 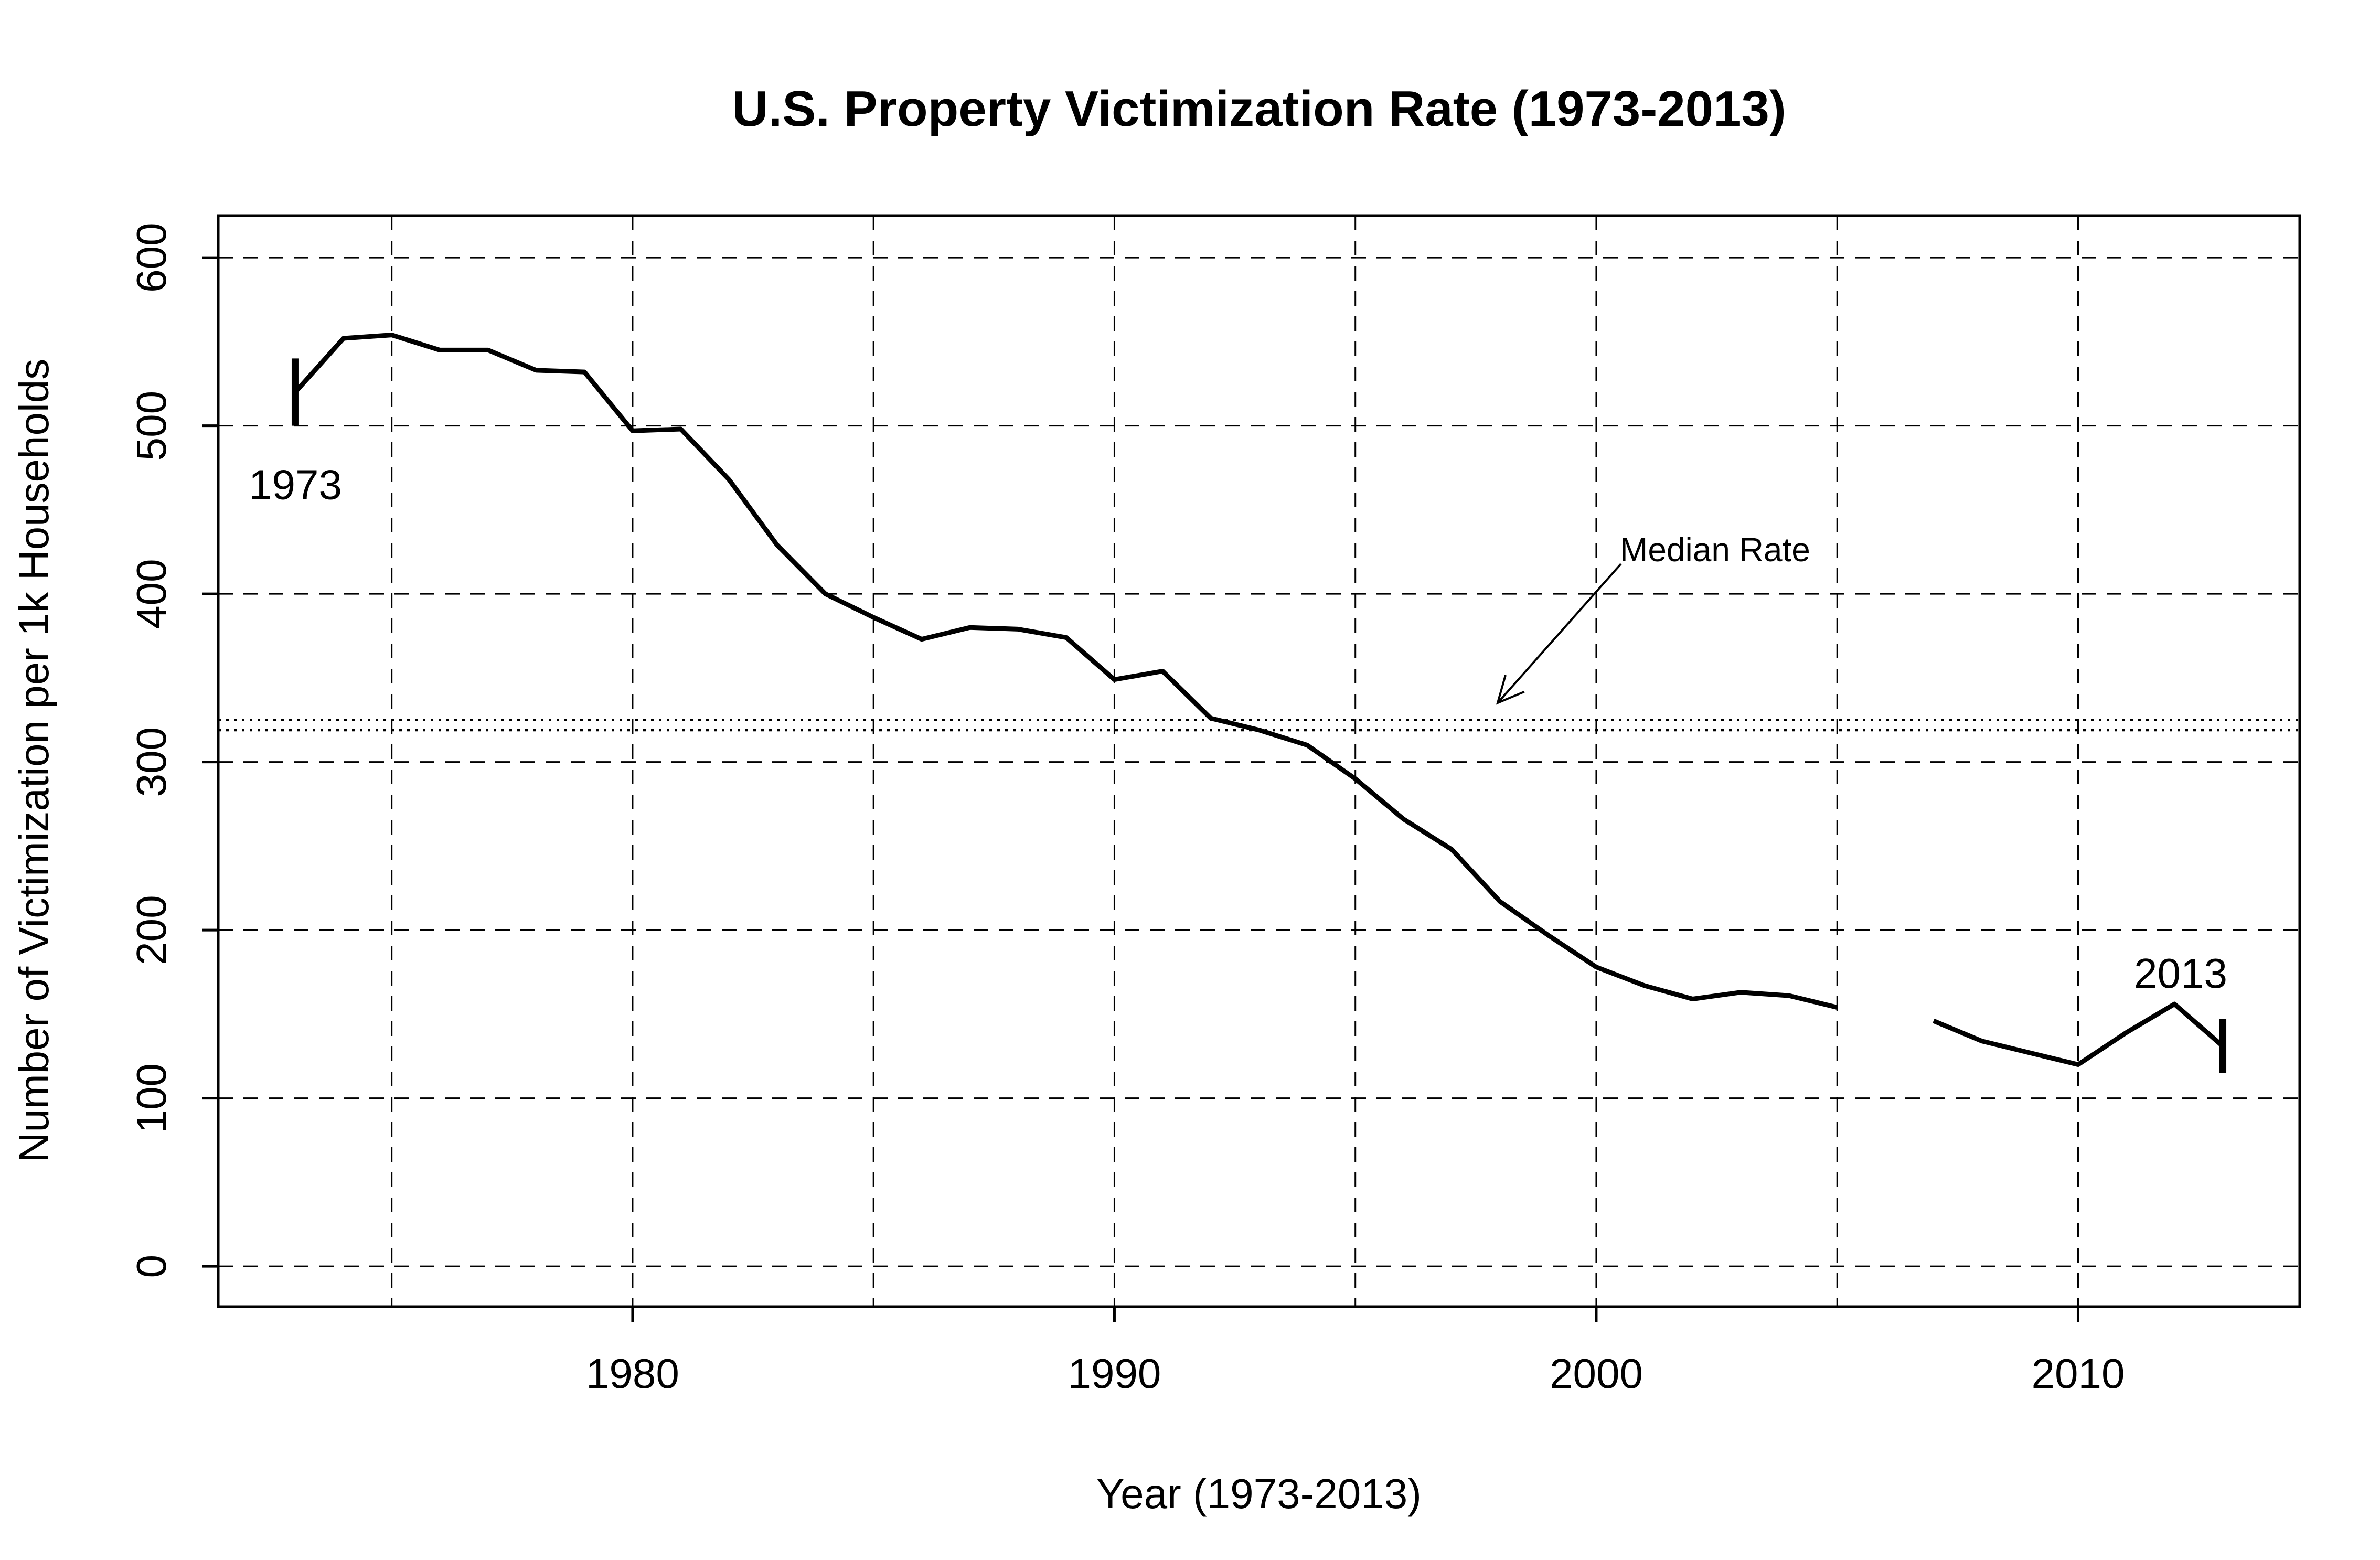 I want to click on x-axis: 1980 1990 2000 2010, so click(x=1356, y=1352).